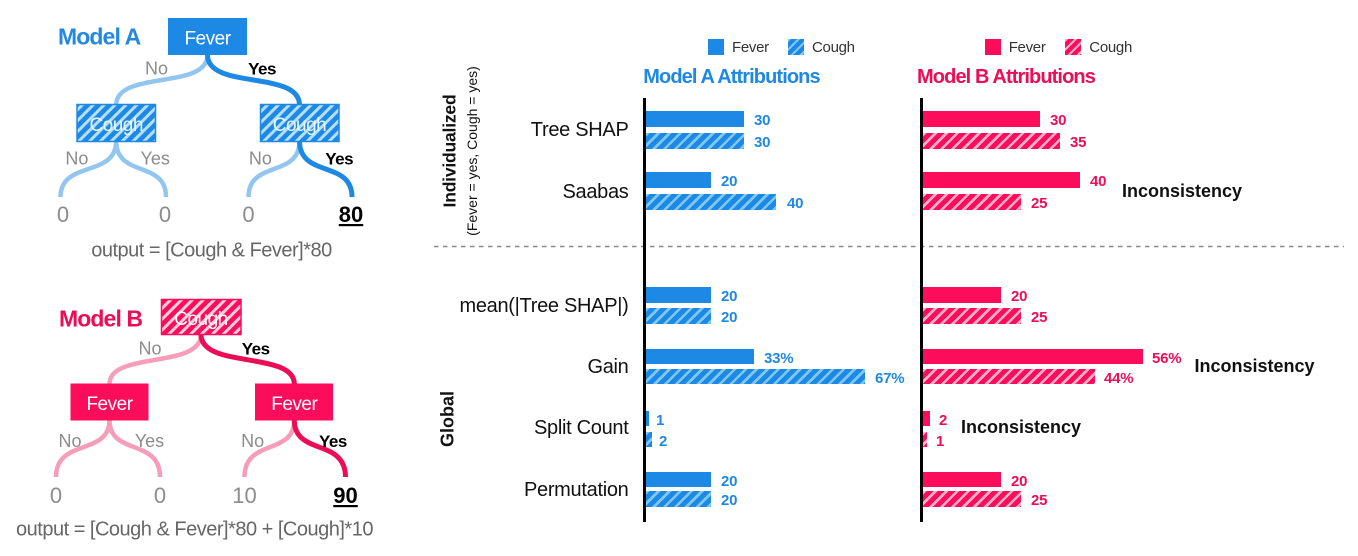 The height and width of the screenshot is (556, 1358). What do you see at coordinates (351, 214) in the screenshot?
I see `svg-text: 80` at bounding box center [351, 214].